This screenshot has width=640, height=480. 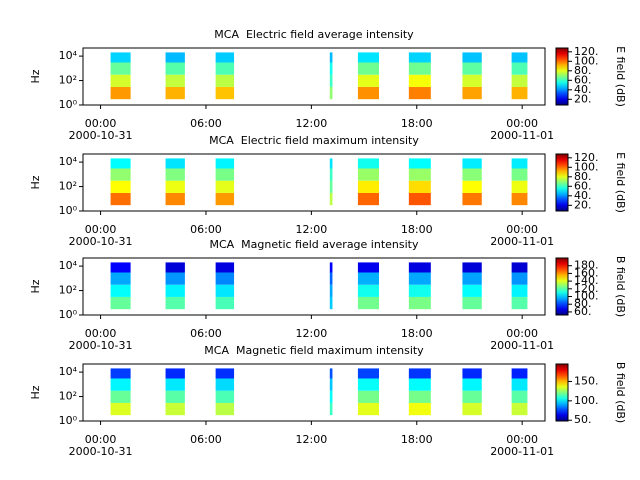 I want to click on colorbar-tick-label: 100., so click(x=586, y=166).